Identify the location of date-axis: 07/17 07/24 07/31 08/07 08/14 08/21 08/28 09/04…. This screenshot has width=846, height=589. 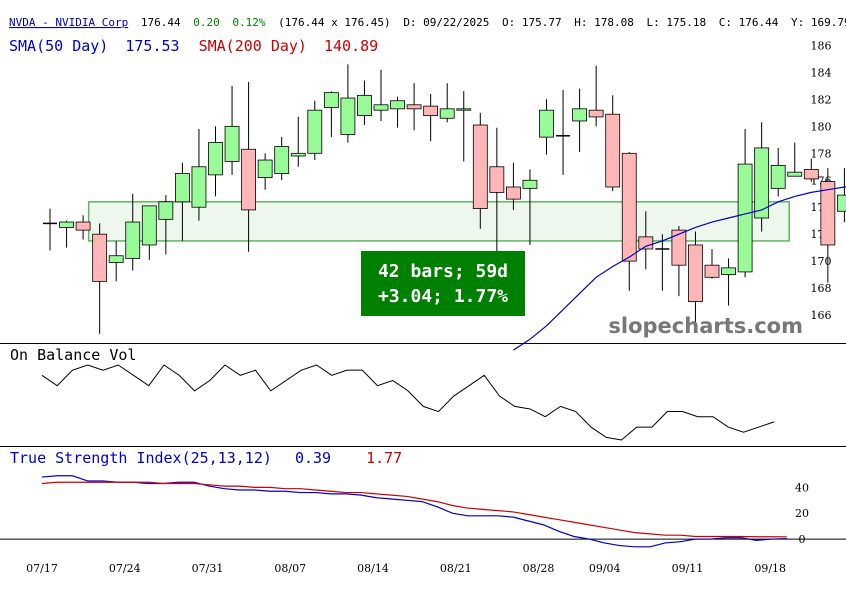
(406, 568).